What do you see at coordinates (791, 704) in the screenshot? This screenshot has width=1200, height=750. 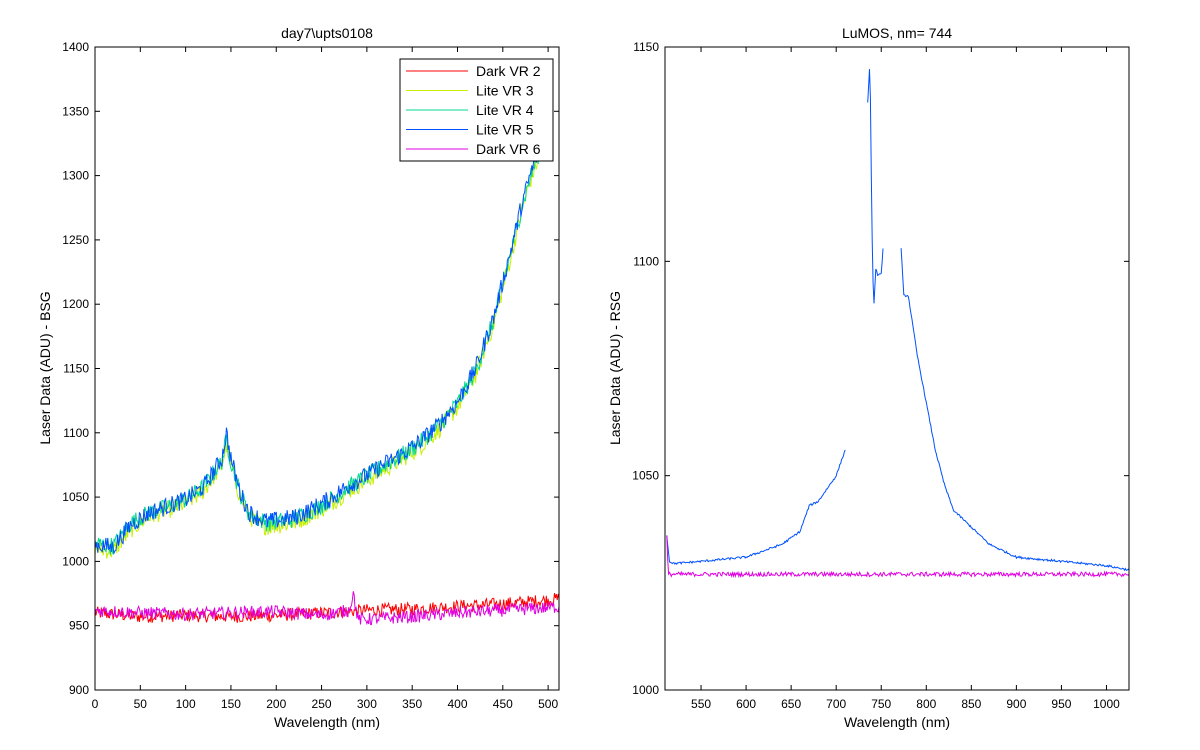 I see `x-tick-label: 650` at bounding box center [791, 704].